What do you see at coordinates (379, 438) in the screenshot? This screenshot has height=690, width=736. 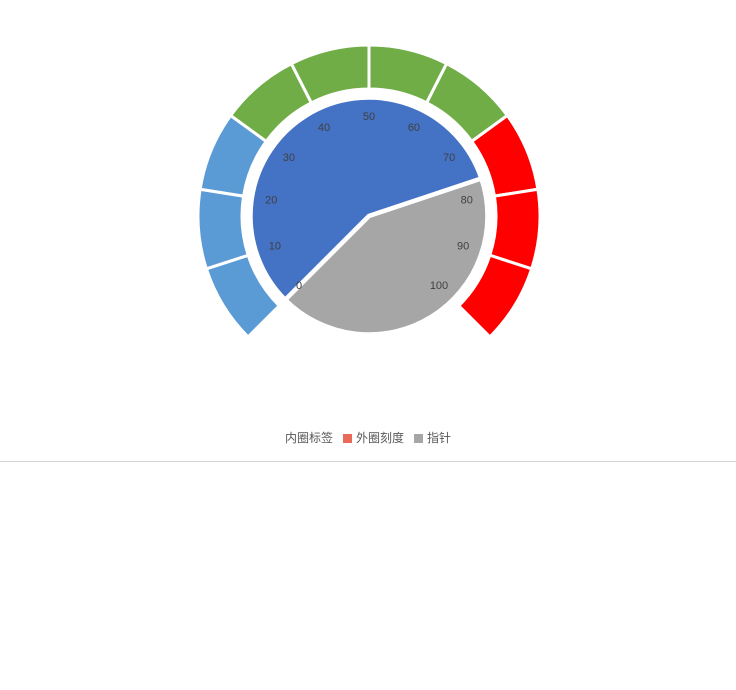 I see `legend-item-label: 外圈刻度` at bounding box center [379, 438].